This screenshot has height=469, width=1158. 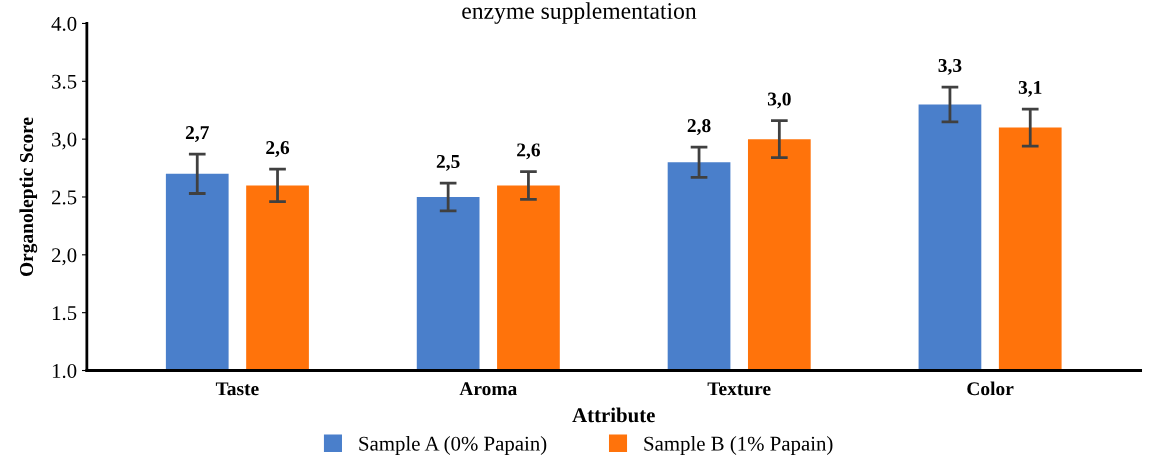 I want to click on data-label: 3,0, so click(x=779, y=100).